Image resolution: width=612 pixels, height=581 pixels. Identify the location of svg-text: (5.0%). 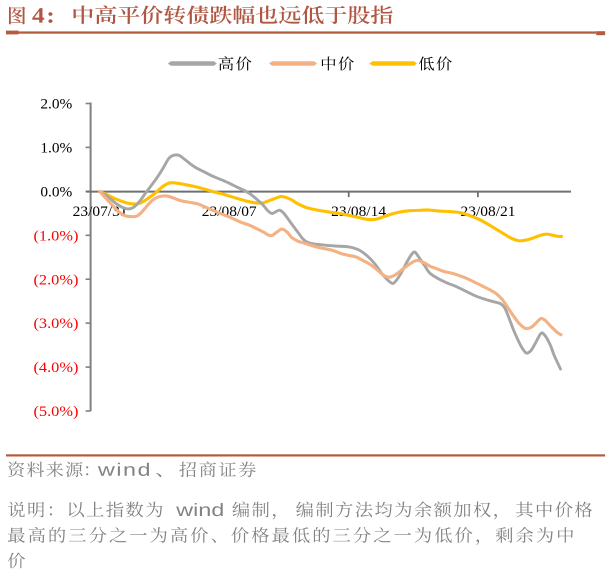
(56, 412).